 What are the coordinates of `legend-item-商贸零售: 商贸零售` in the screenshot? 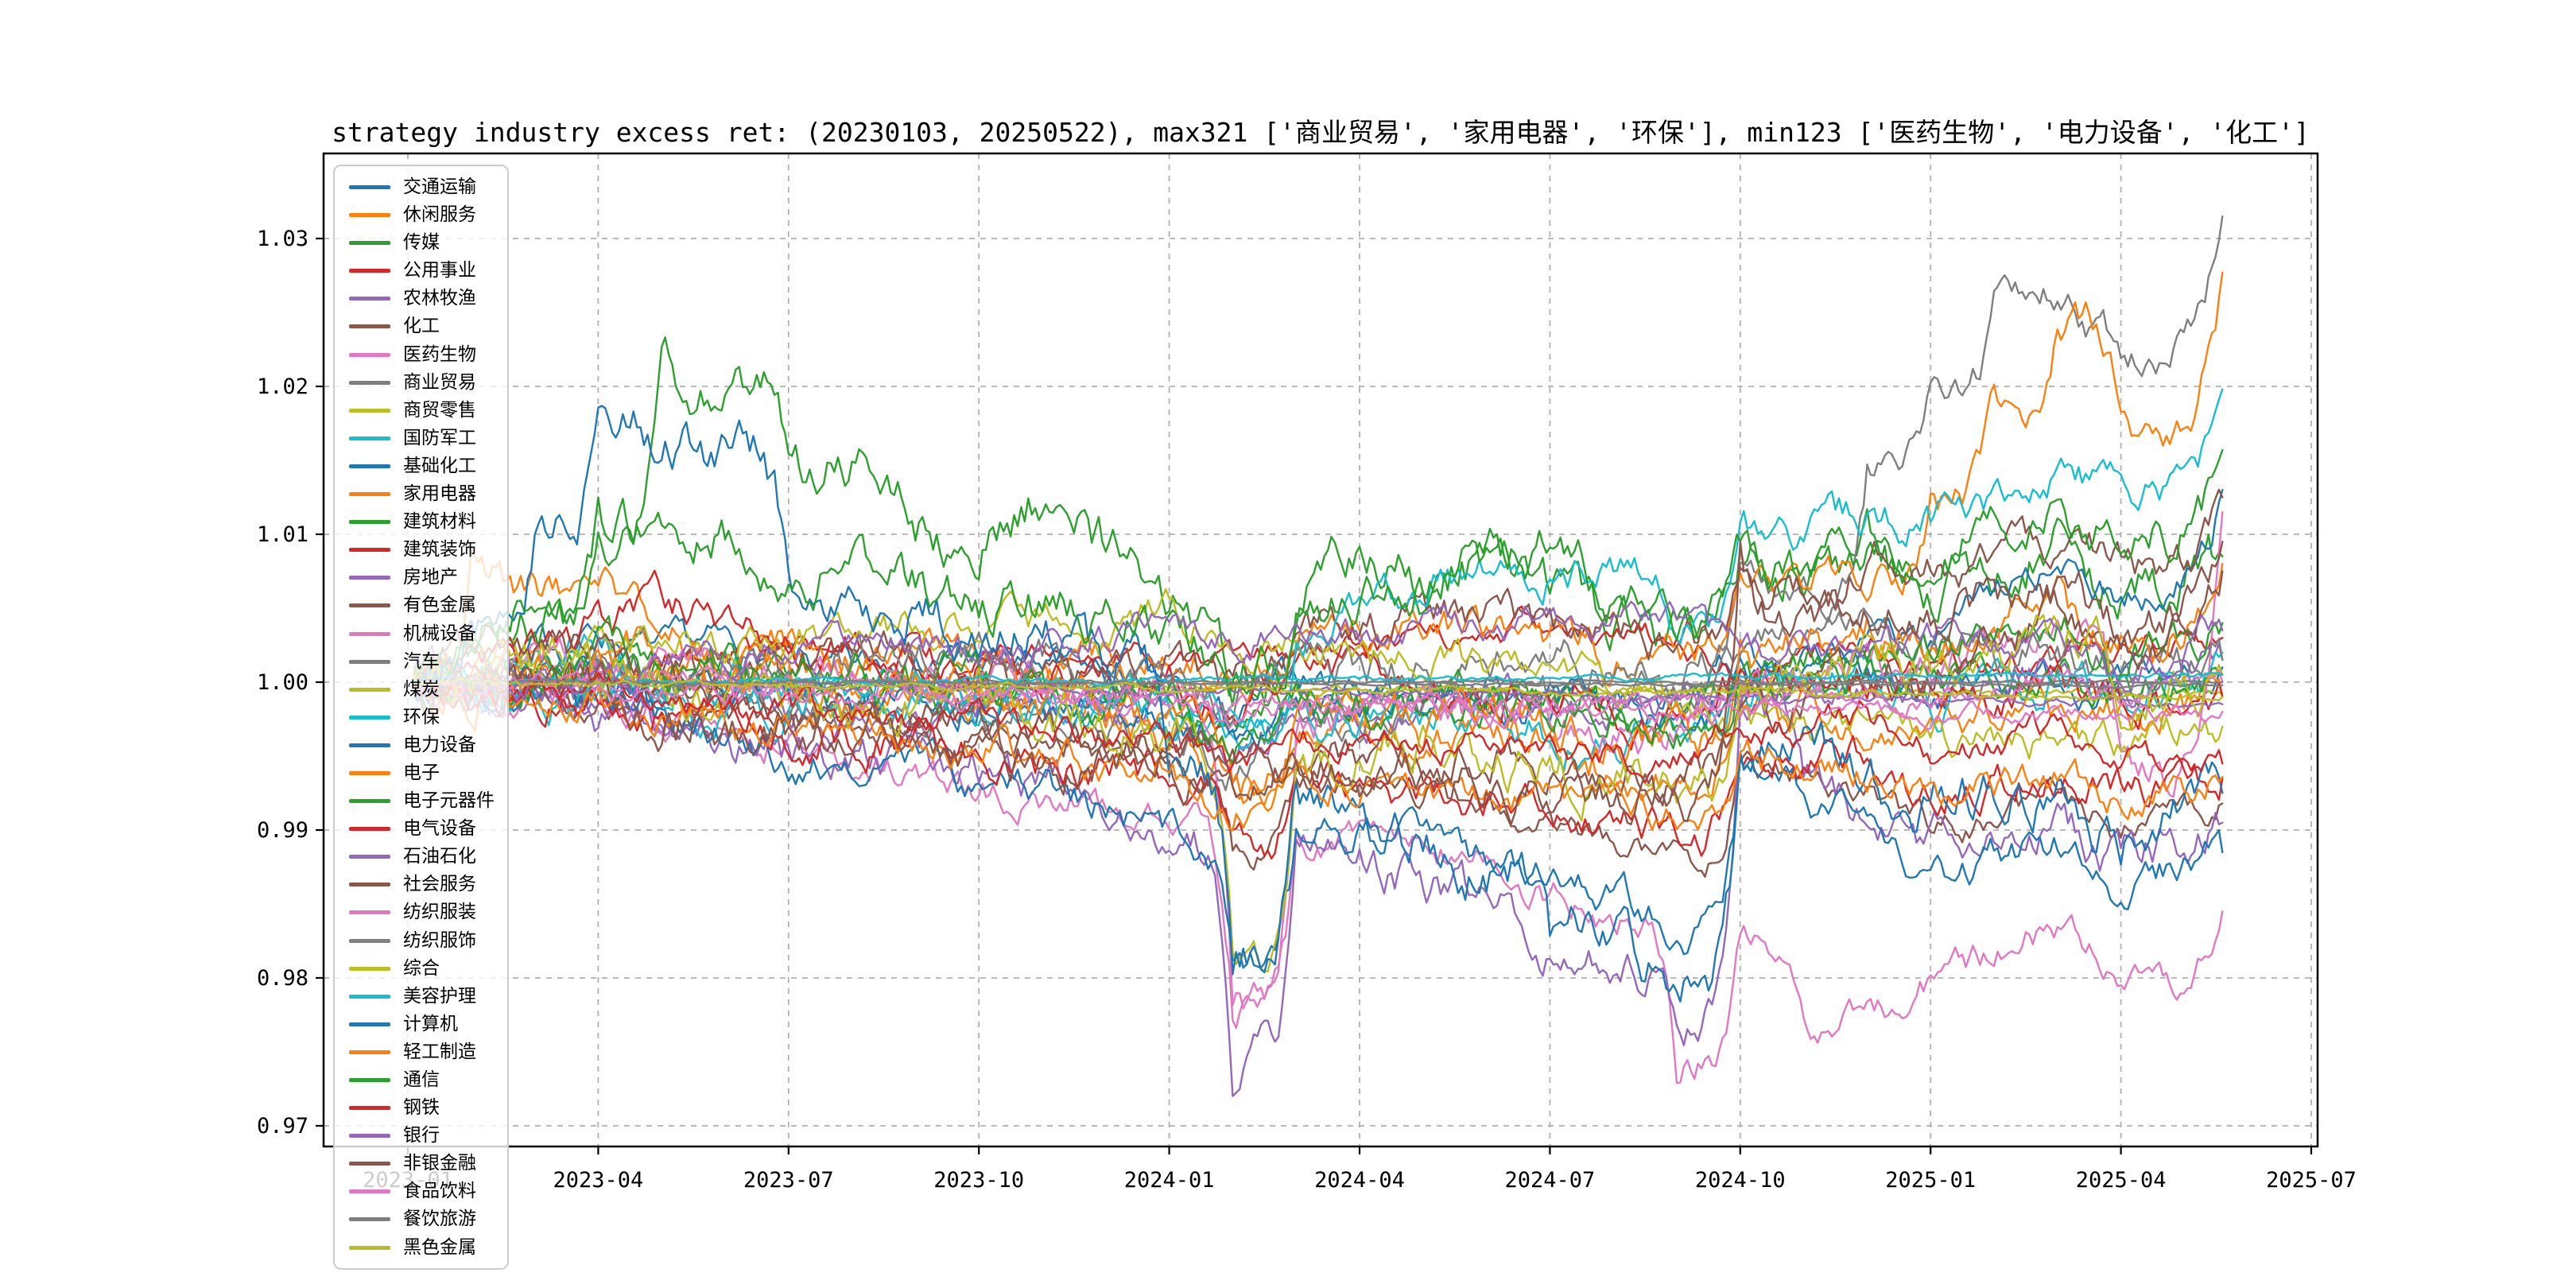 It's located at (425, 411).